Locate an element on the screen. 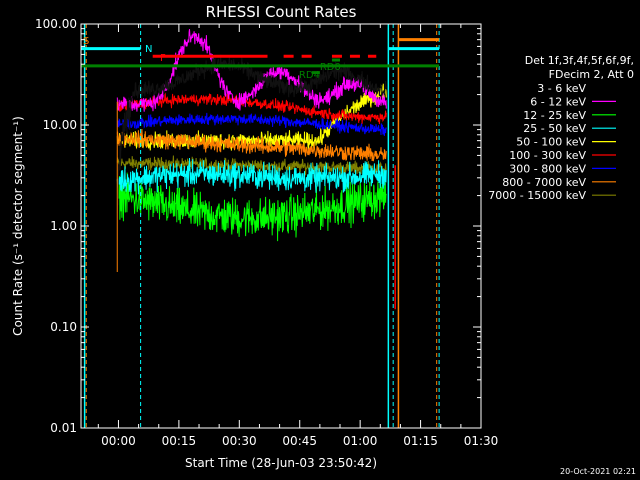 Image resolution: width=640 pixels, height=480 pixels. series-line-3-6keV is located at coordinates (251, 133).